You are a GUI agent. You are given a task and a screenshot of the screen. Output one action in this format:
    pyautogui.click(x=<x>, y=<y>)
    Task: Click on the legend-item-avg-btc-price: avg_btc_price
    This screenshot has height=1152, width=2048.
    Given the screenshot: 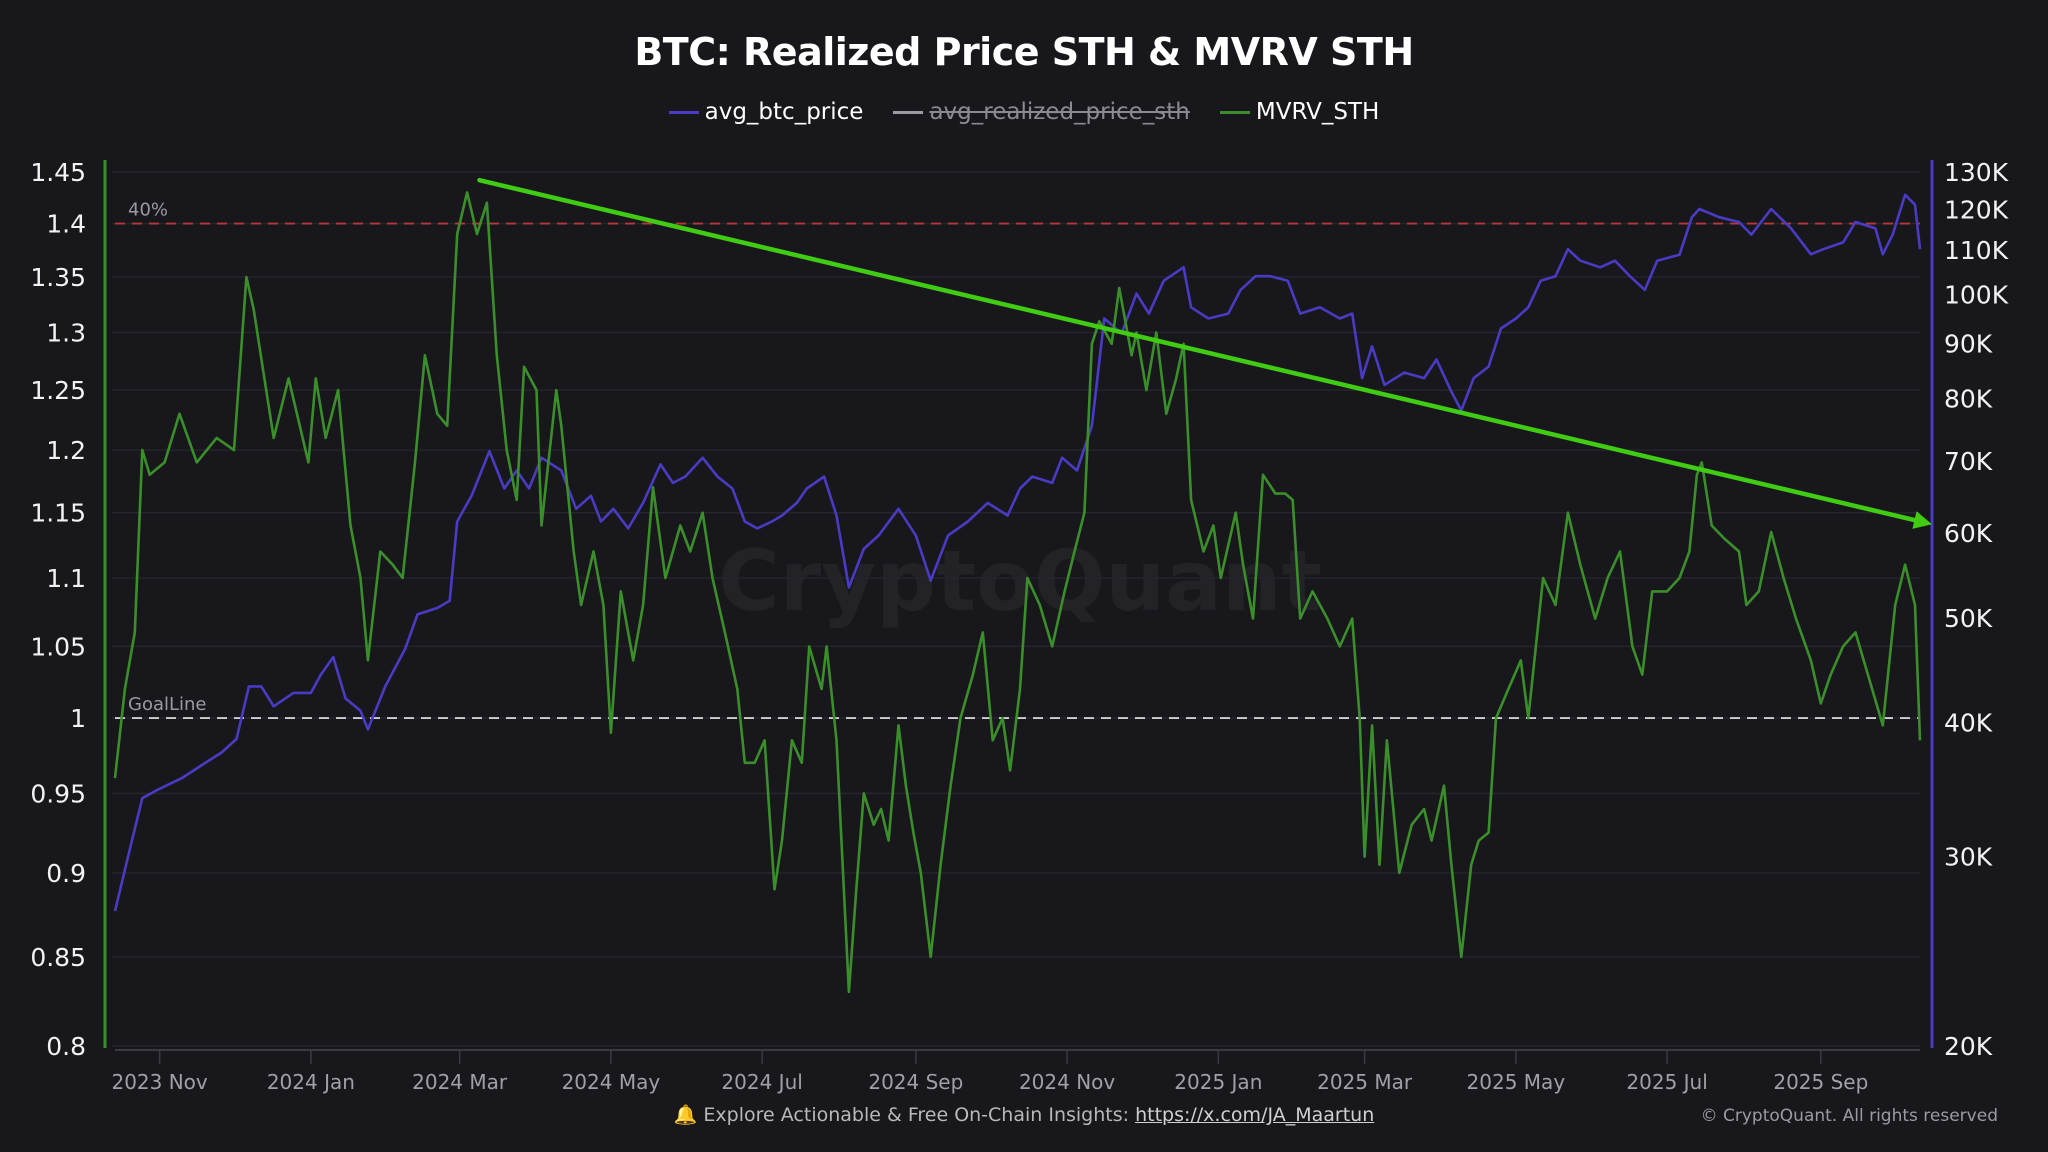 What is the action you would take?
    pyautogui.click(x=766, y=112)
    